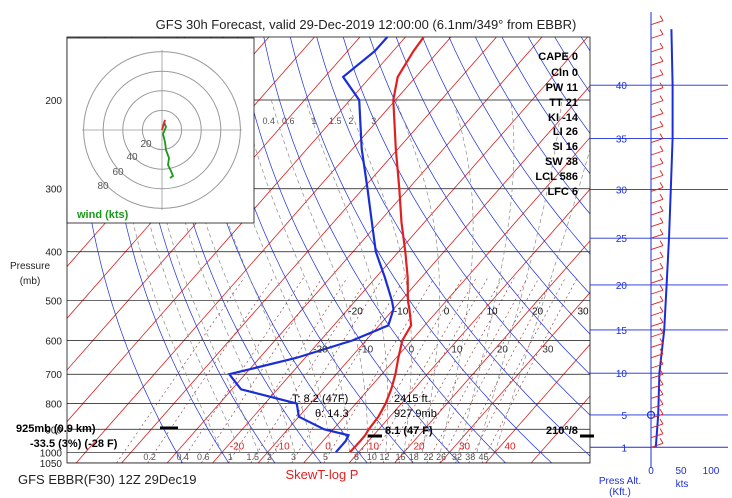 The width and height of the screenshot is (732, 498). Describe the element at coordinates (457, 457) in the screenshot. I see `mixing-ratio-label: 32` at that location.